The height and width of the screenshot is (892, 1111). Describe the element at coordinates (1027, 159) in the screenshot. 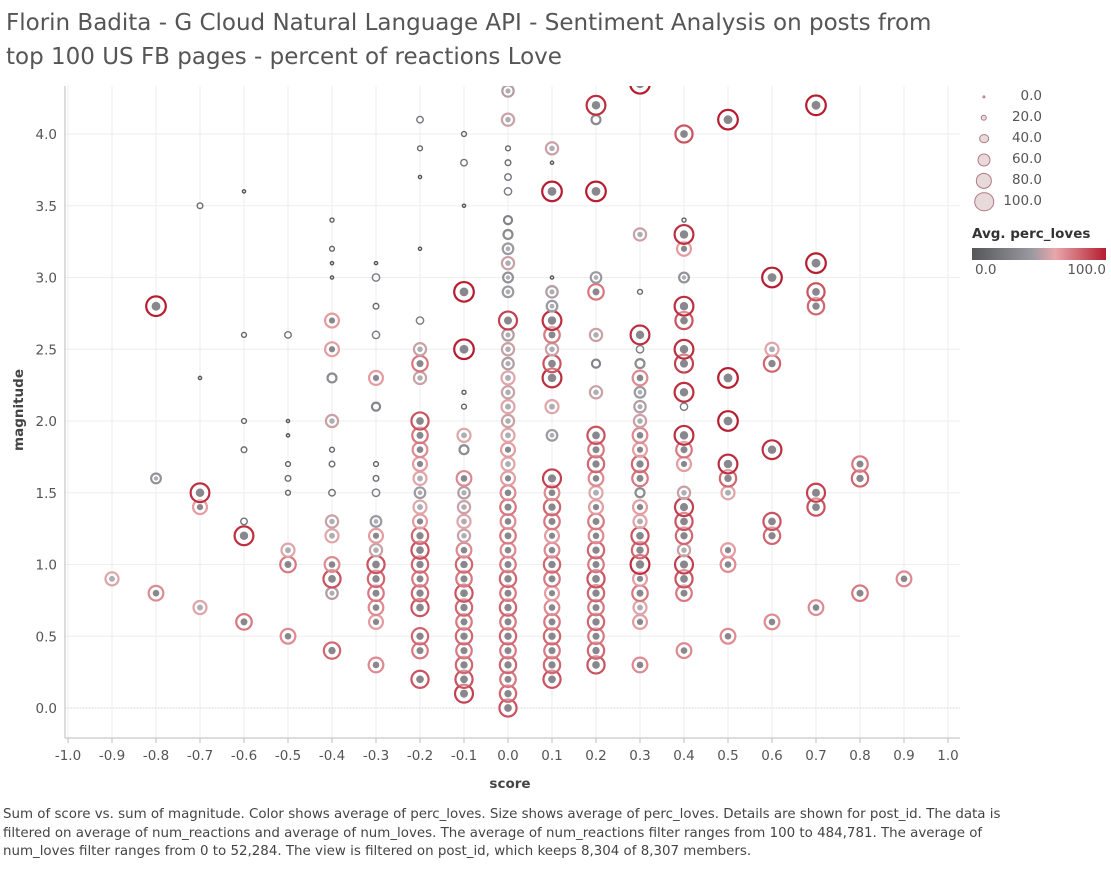

I see `size-legend-row: 60.0` at that location.